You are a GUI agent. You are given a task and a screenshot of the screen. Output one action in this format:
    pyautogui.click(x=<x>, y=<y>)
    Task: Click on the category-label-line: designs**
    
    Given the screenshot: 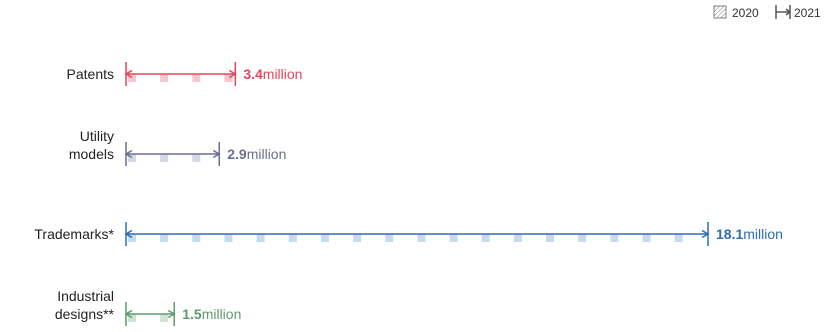 What is the action you would take?
    pyautogui.click(x=85, y=314)
    